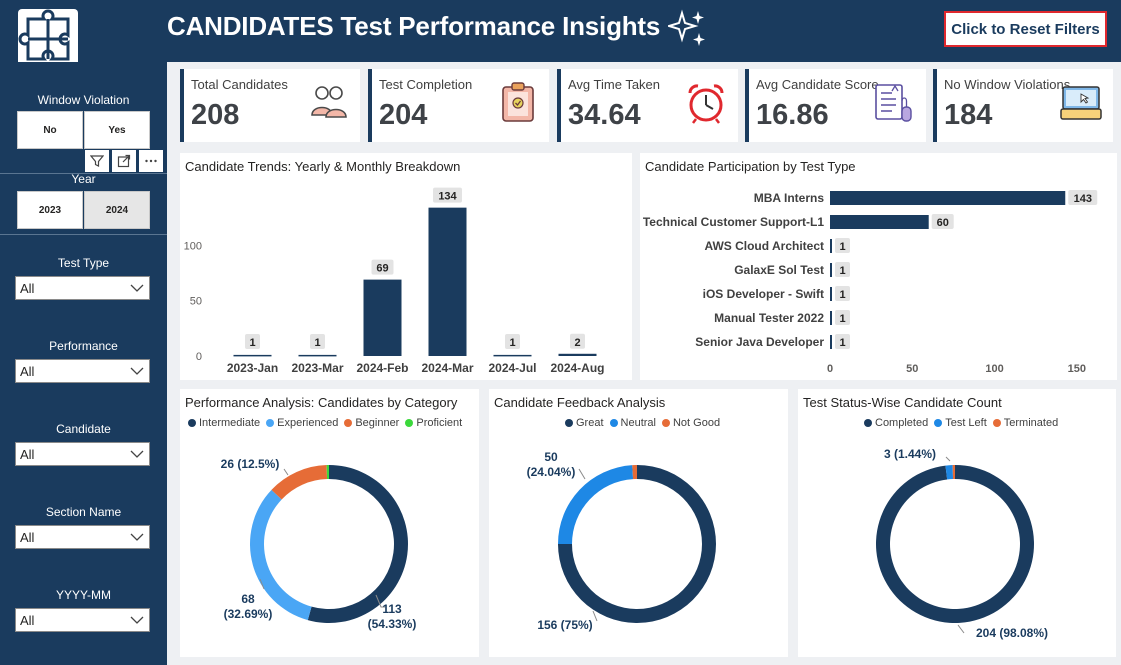 The width and height of the screenshot is (1121, 665). What do you see at coordinates (414, 26) in the screenshot?
I see `page-title: CANDIDATES Test Performance Insights` at bounding box center [414, 26].